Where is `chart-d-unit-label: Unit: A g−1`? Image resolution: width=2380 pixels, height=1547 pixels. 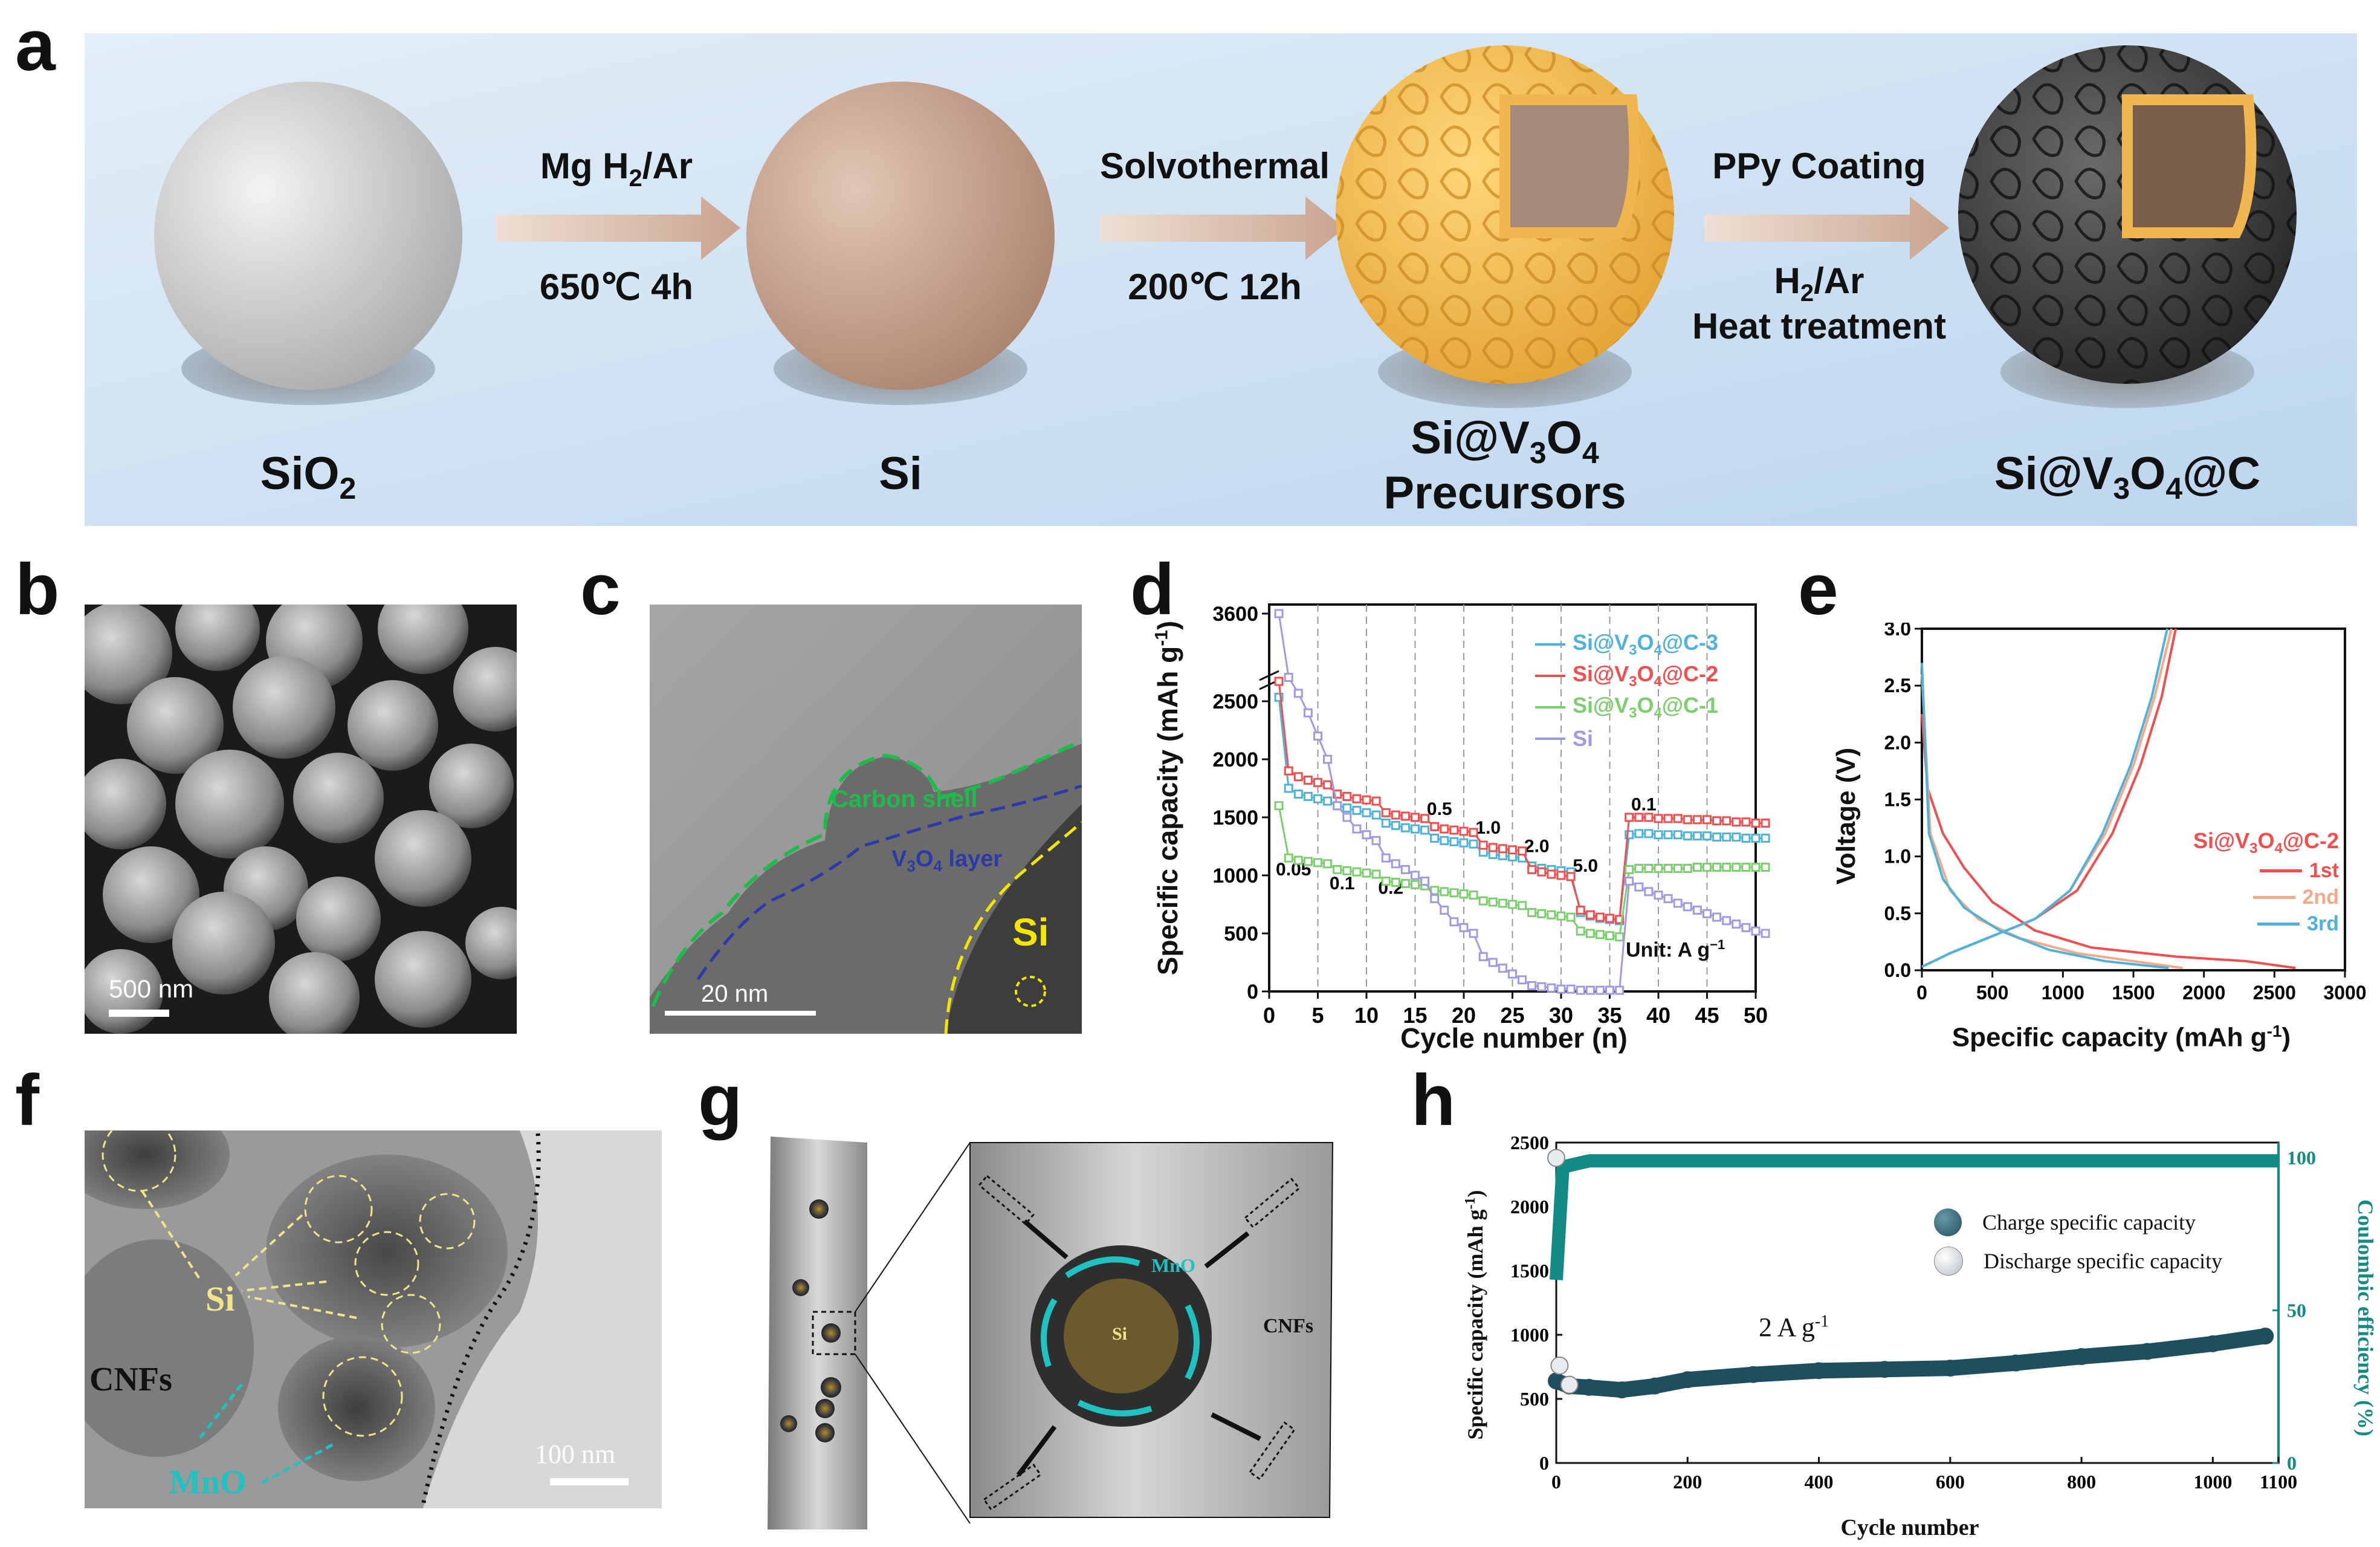 chart-d-unit-label: Unit: A g−1 is located at coordinates (1675, 949).